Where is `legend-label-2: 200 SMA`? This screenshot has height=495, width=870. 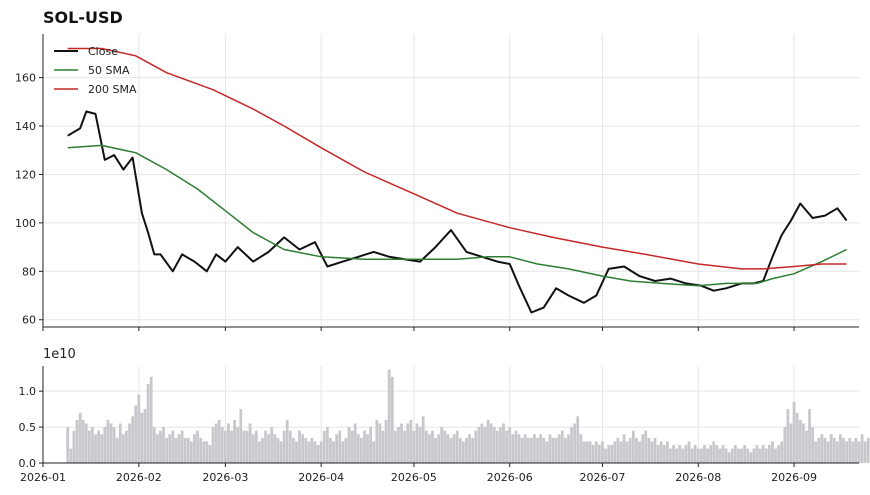
legend-label-2: 200 SMA is located at coordinates (112, 89).